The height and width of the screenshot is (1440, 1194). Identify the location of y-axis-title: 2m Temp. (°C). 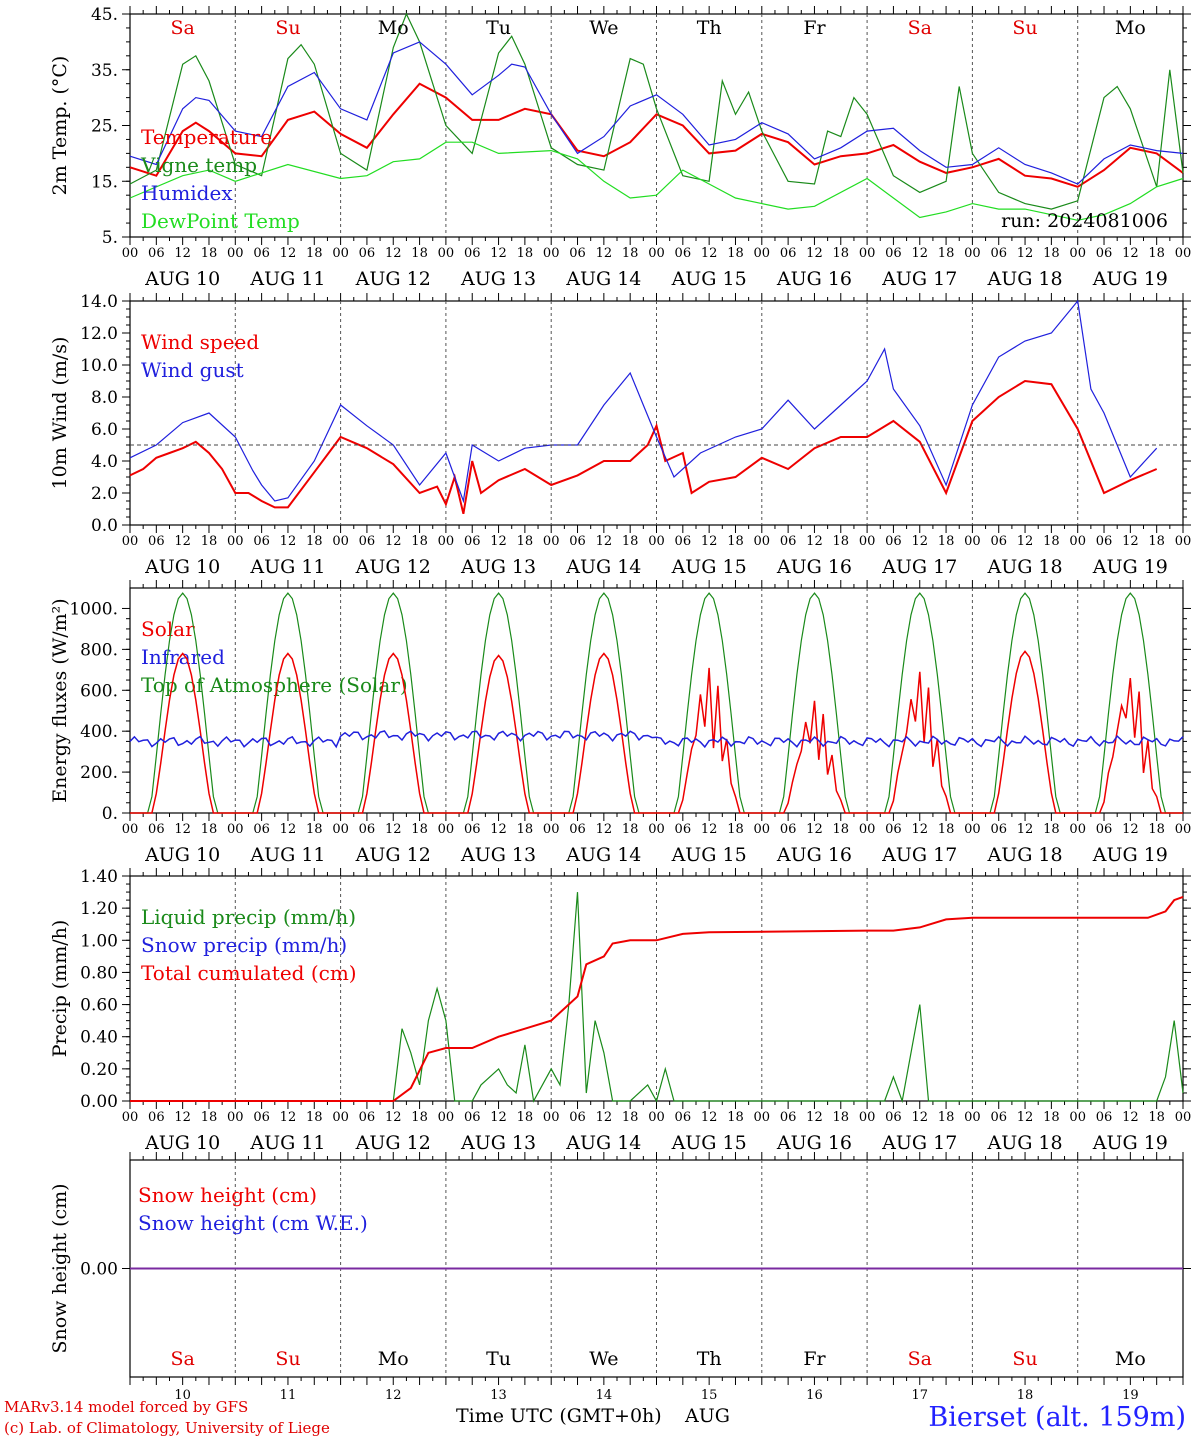
(60, 126).